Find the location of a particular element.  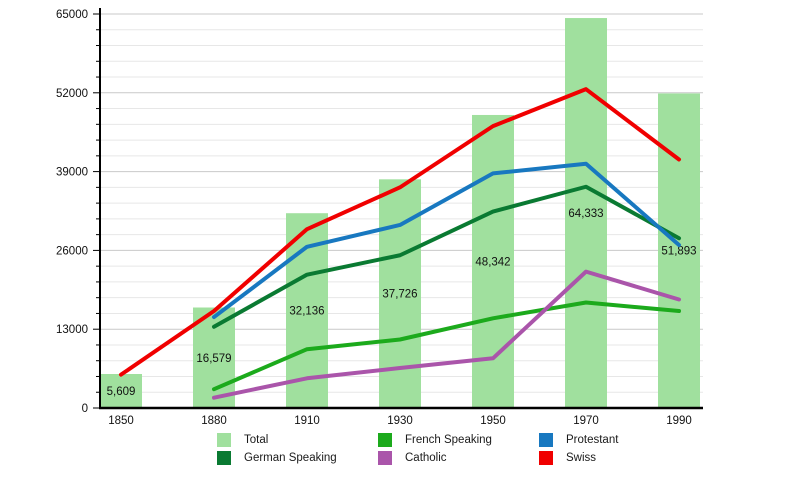

legend-swatch-protestant is located at coordinates (546, 440).